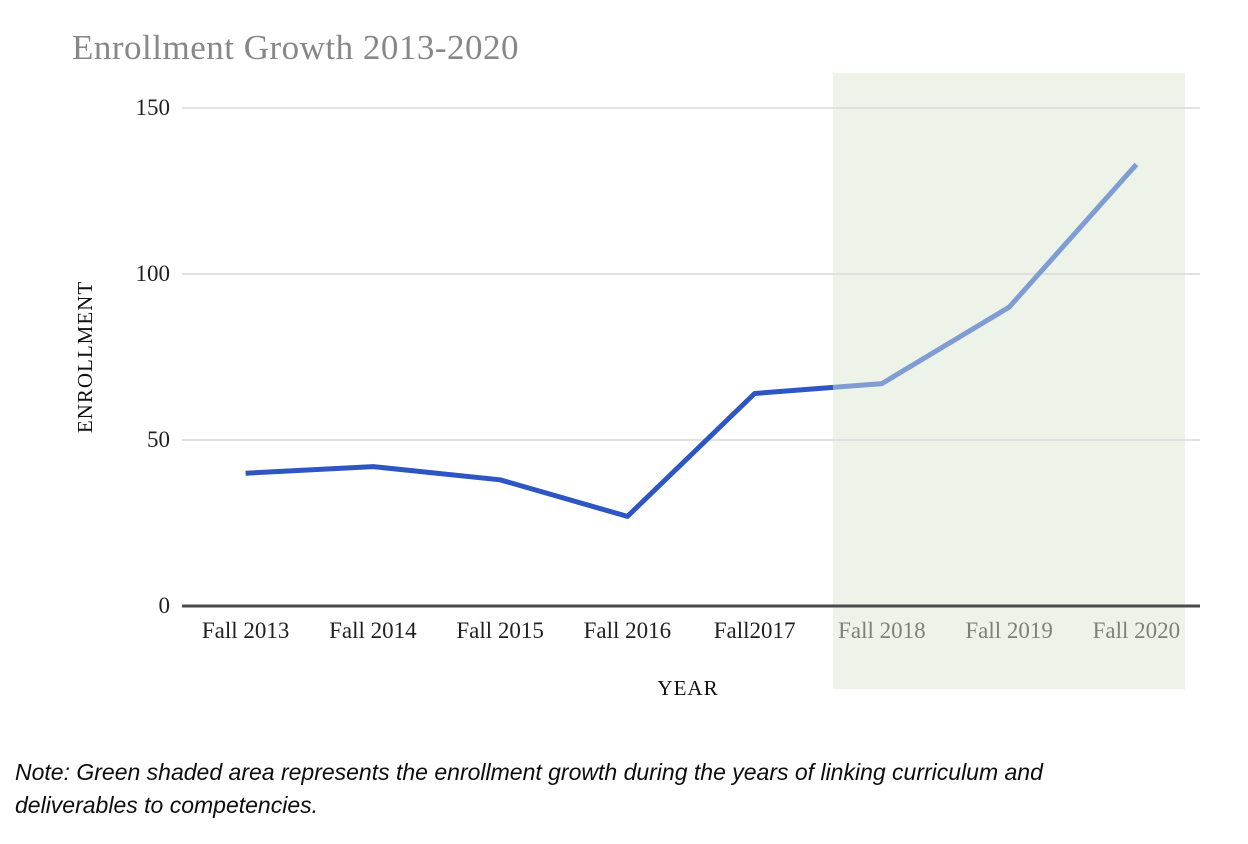 The width and height of the screenshot is (1248, 844). I want to click on y-tick-label-0: 0, so click(164, 605).